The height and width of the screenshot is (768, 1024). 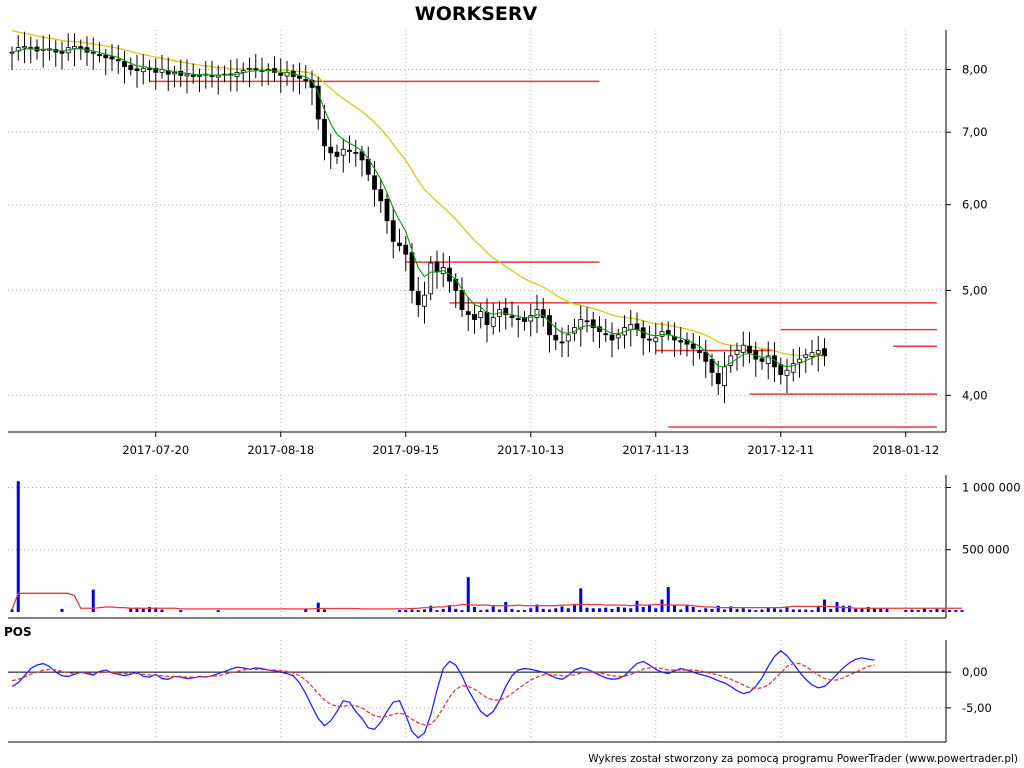 I want to click on pos-panel-label: POS, so click(x=18, y=632).